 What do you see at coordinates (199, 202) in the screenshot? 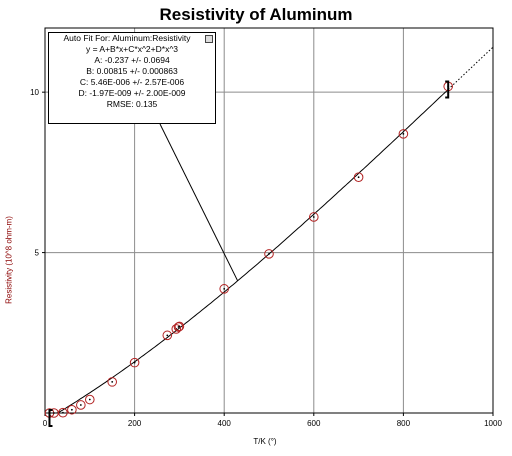
I see `fit-callout-line` at bounding box center [199, 202].